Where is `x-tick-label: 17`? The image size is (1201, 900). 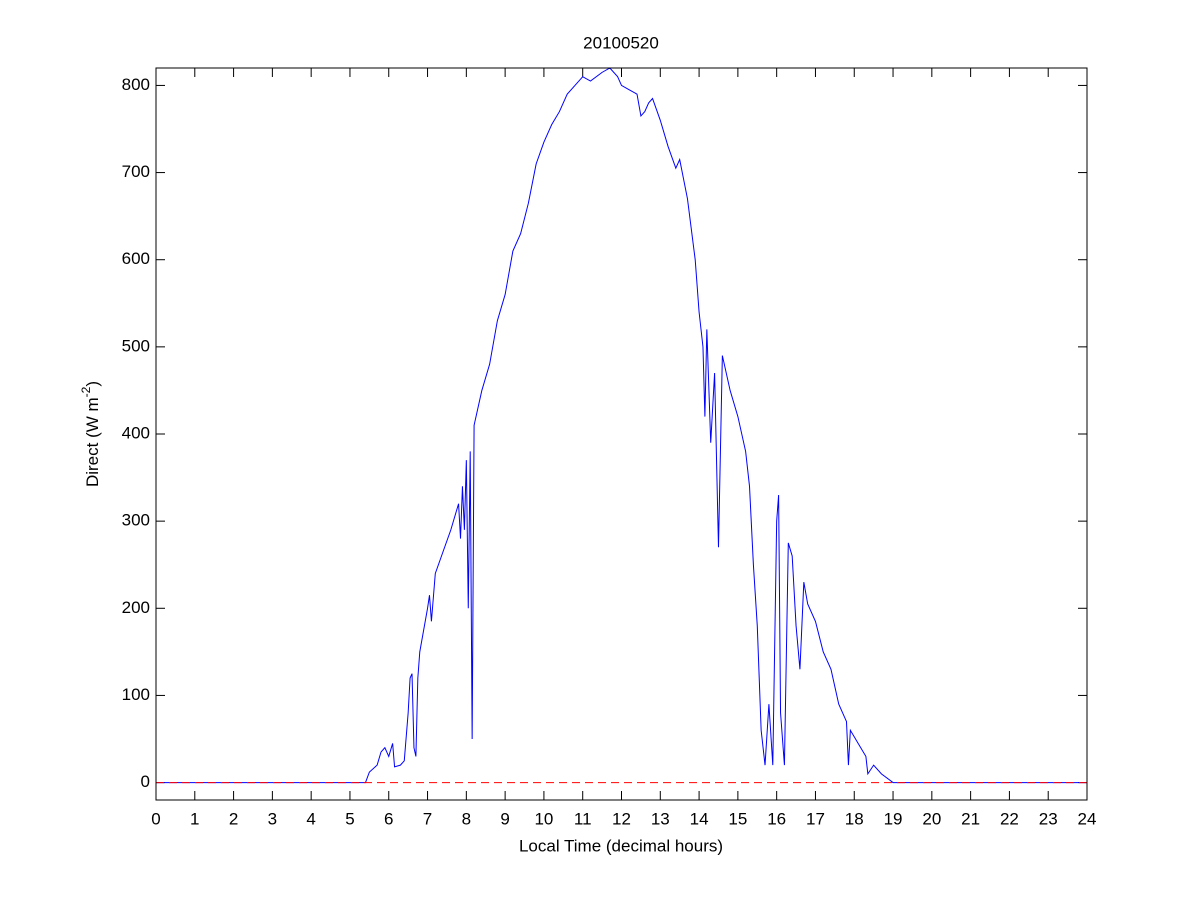 x-tick-label: 17 is located at coordinates (815, 818).